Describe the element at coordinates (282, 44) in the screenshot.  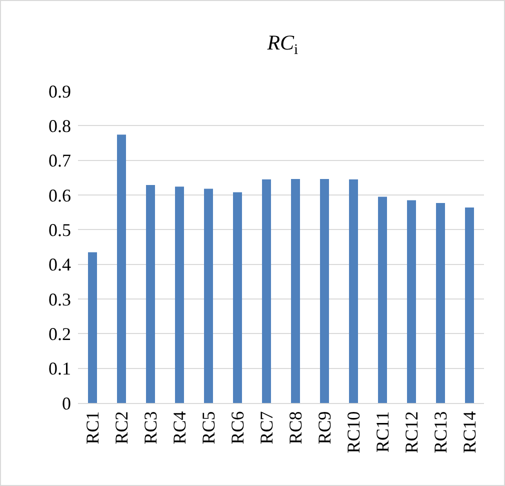
I see `chart-title: RC$_{i}$` at that location.